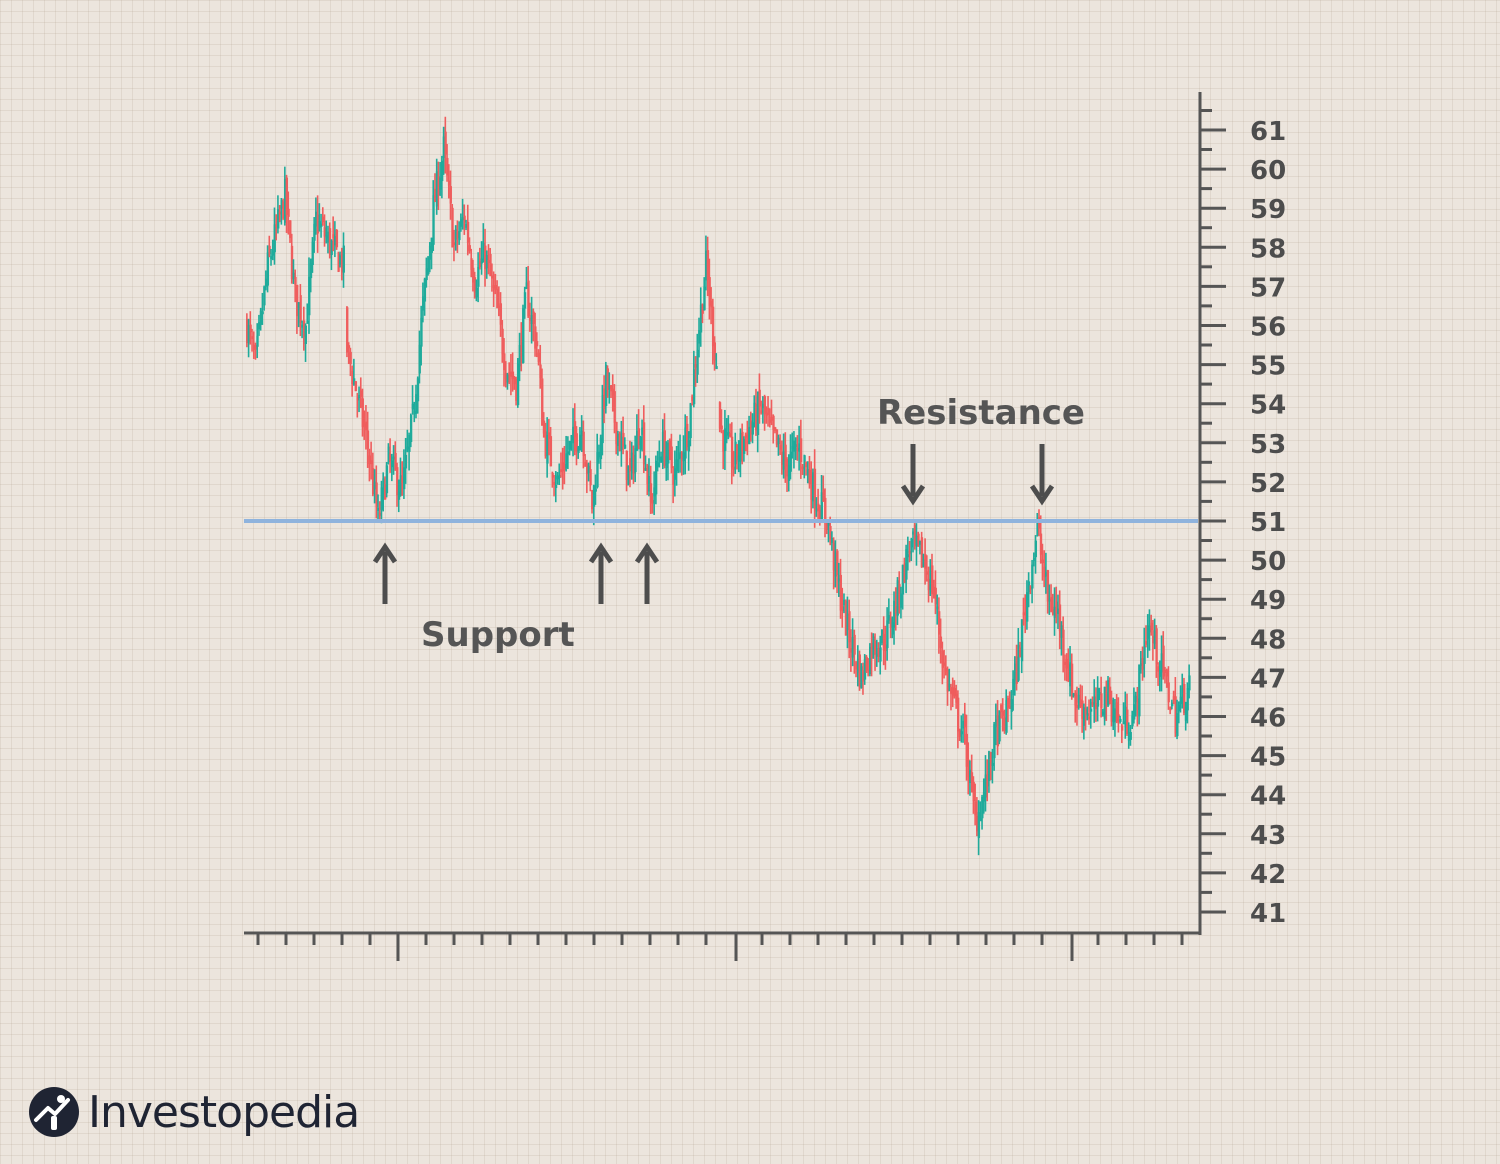 The width and height of the screenshot is (1500, 1164). I want to click on y-tick-label: 53, so click(1268, 445).